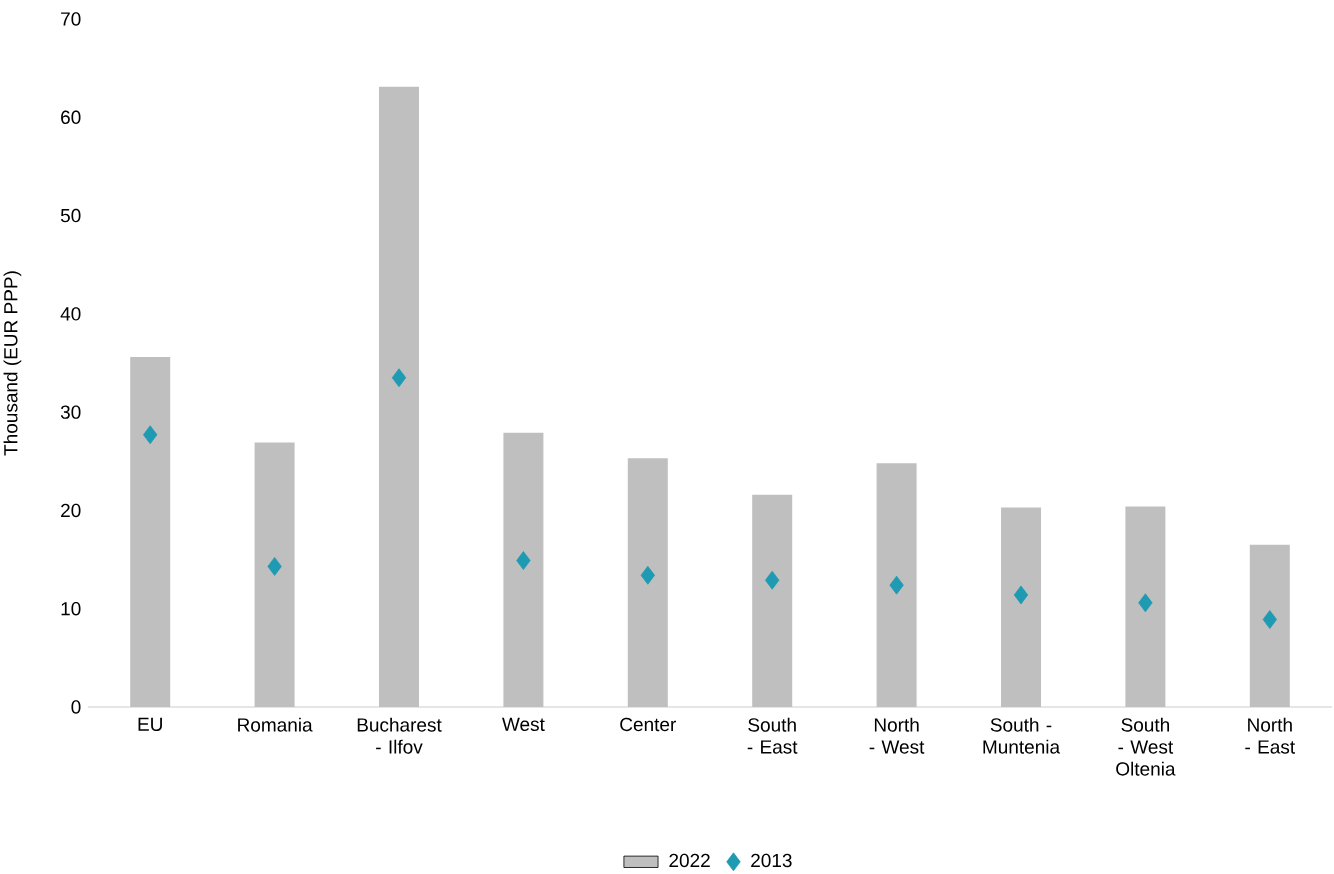 This screenshot has width=1334, height=874. I want to click on x-tick-label: South - West Oltenia, so click(1146, 746).